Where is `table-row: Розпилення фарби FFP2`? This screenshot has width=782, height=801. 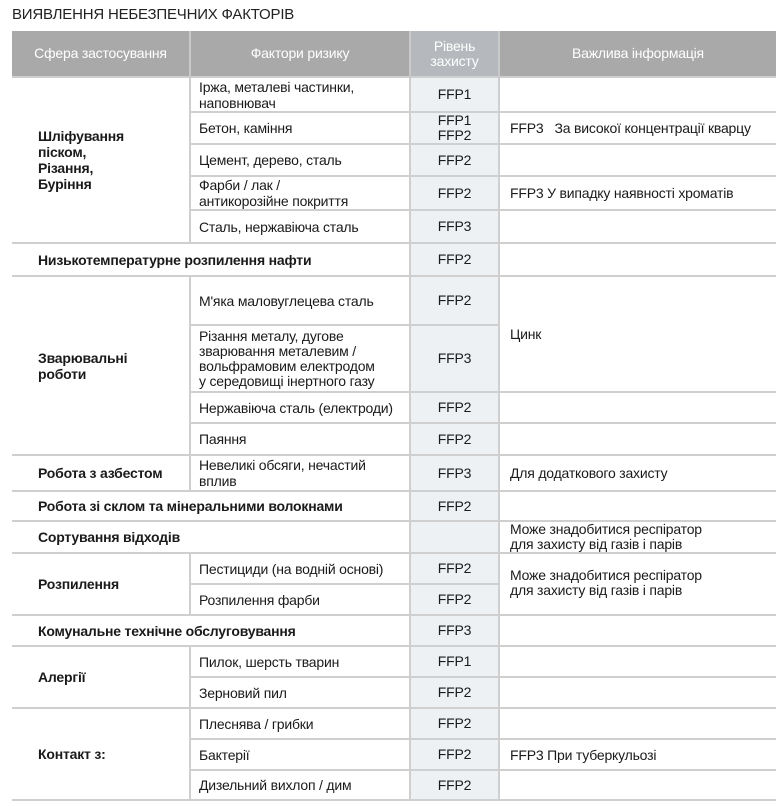
table-row: Розпилення фарби FFP2 is located at coordinates (394, 599).